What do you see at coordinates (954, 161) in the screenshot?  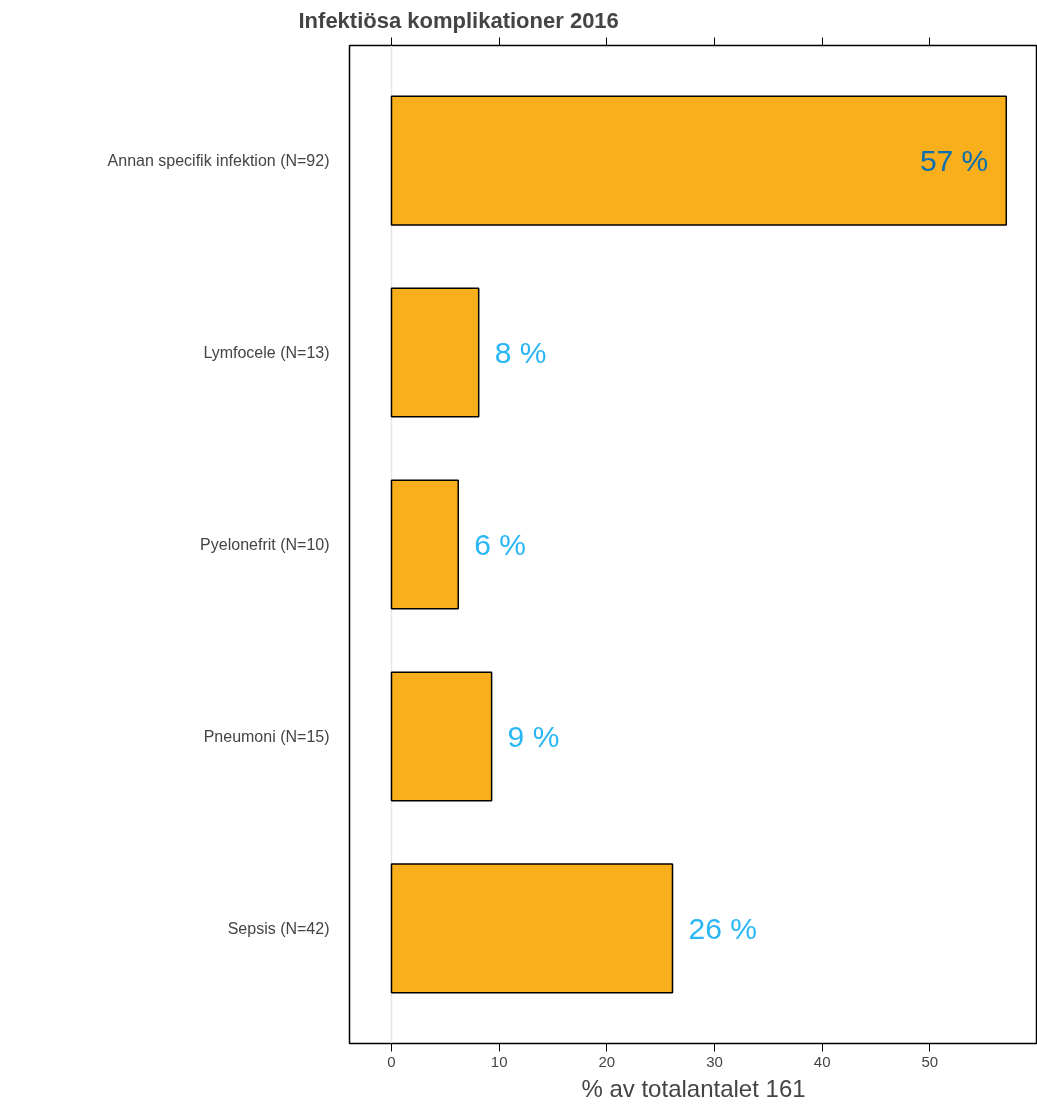 I see `data-label: 57 %` at bounding box center [954, 161].